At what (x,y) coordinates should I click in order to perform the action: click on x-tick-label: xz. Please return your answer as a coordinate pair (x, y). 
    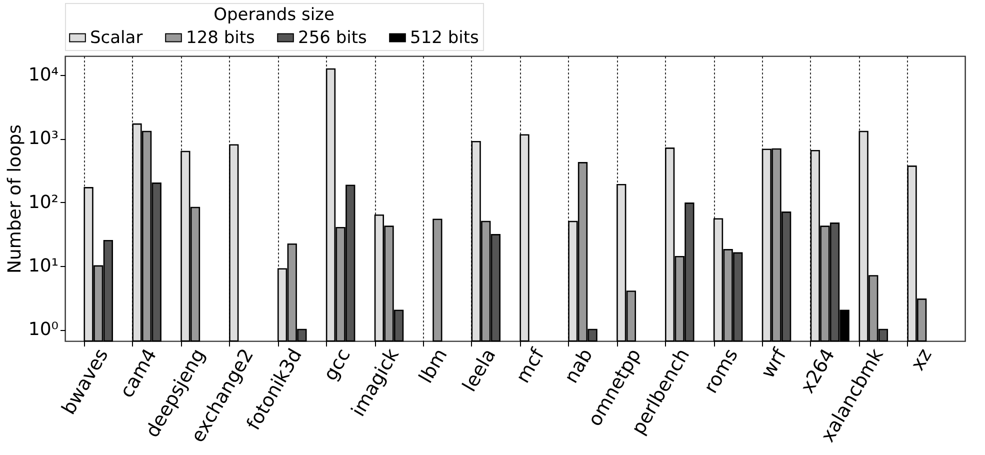
    Looking at the image, I should click on (921, 359).